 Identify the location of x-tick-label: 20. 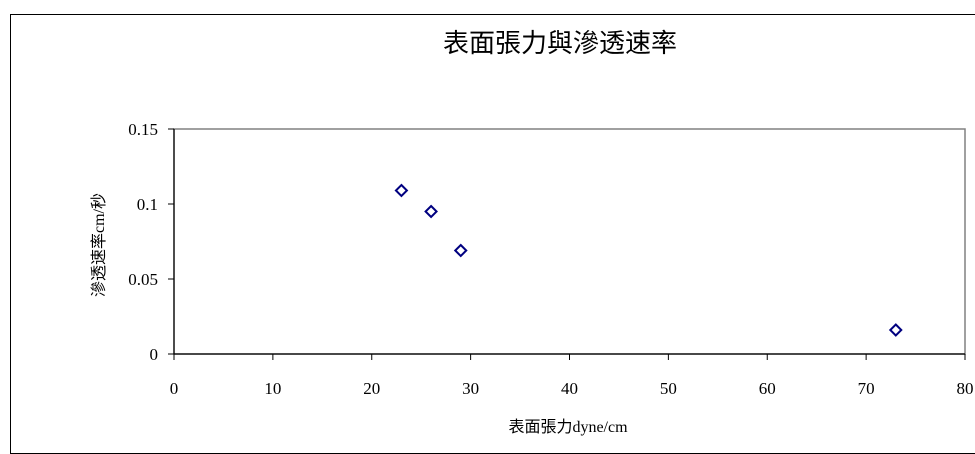
(371, 388).